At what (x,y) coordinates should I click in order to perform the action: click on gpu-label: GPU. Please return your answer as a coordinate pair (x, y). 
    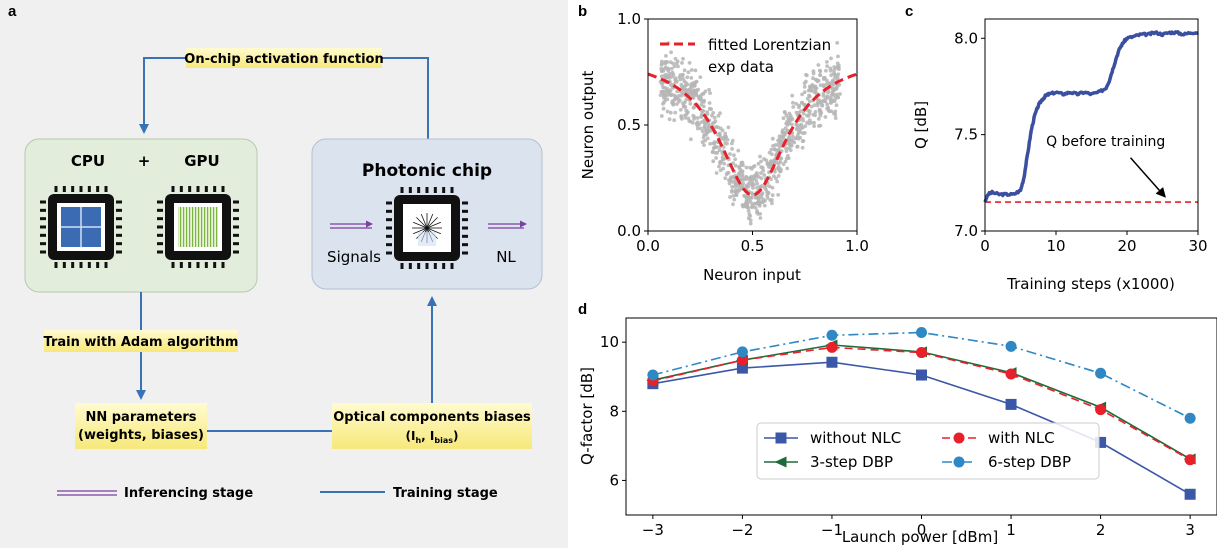
    Looking at the image, I should click on (202, 161).